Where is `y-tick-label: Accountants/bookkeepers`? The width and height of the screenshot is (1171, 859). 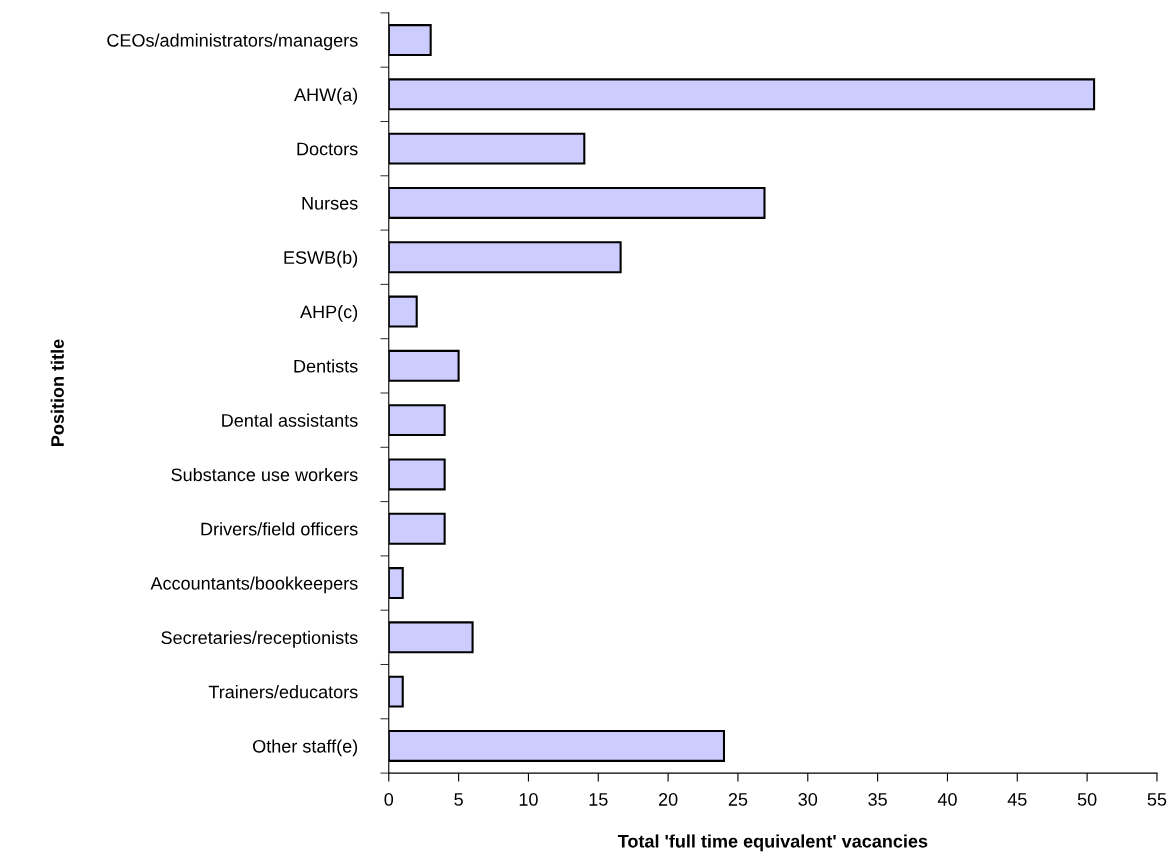 y-tick-label: Accountants/bookkeepers is located at coordinates (254, 585).